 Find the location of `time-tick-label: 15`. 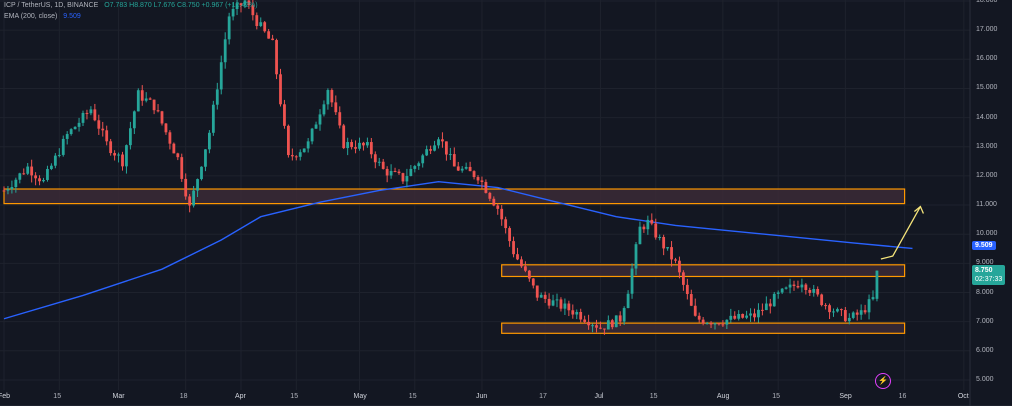

time-tick-label: 15 is located at coordinates (57, 396).